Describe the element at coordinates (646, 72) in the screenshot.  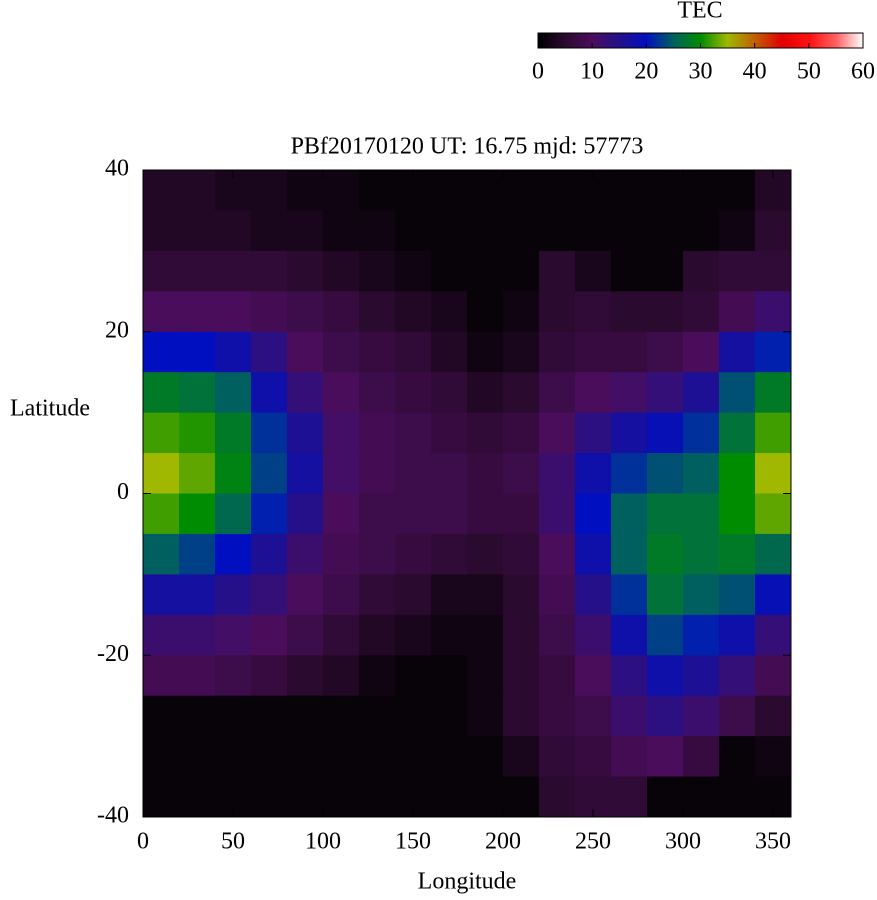
I see `colorbar-tick-label: 20` at that location.